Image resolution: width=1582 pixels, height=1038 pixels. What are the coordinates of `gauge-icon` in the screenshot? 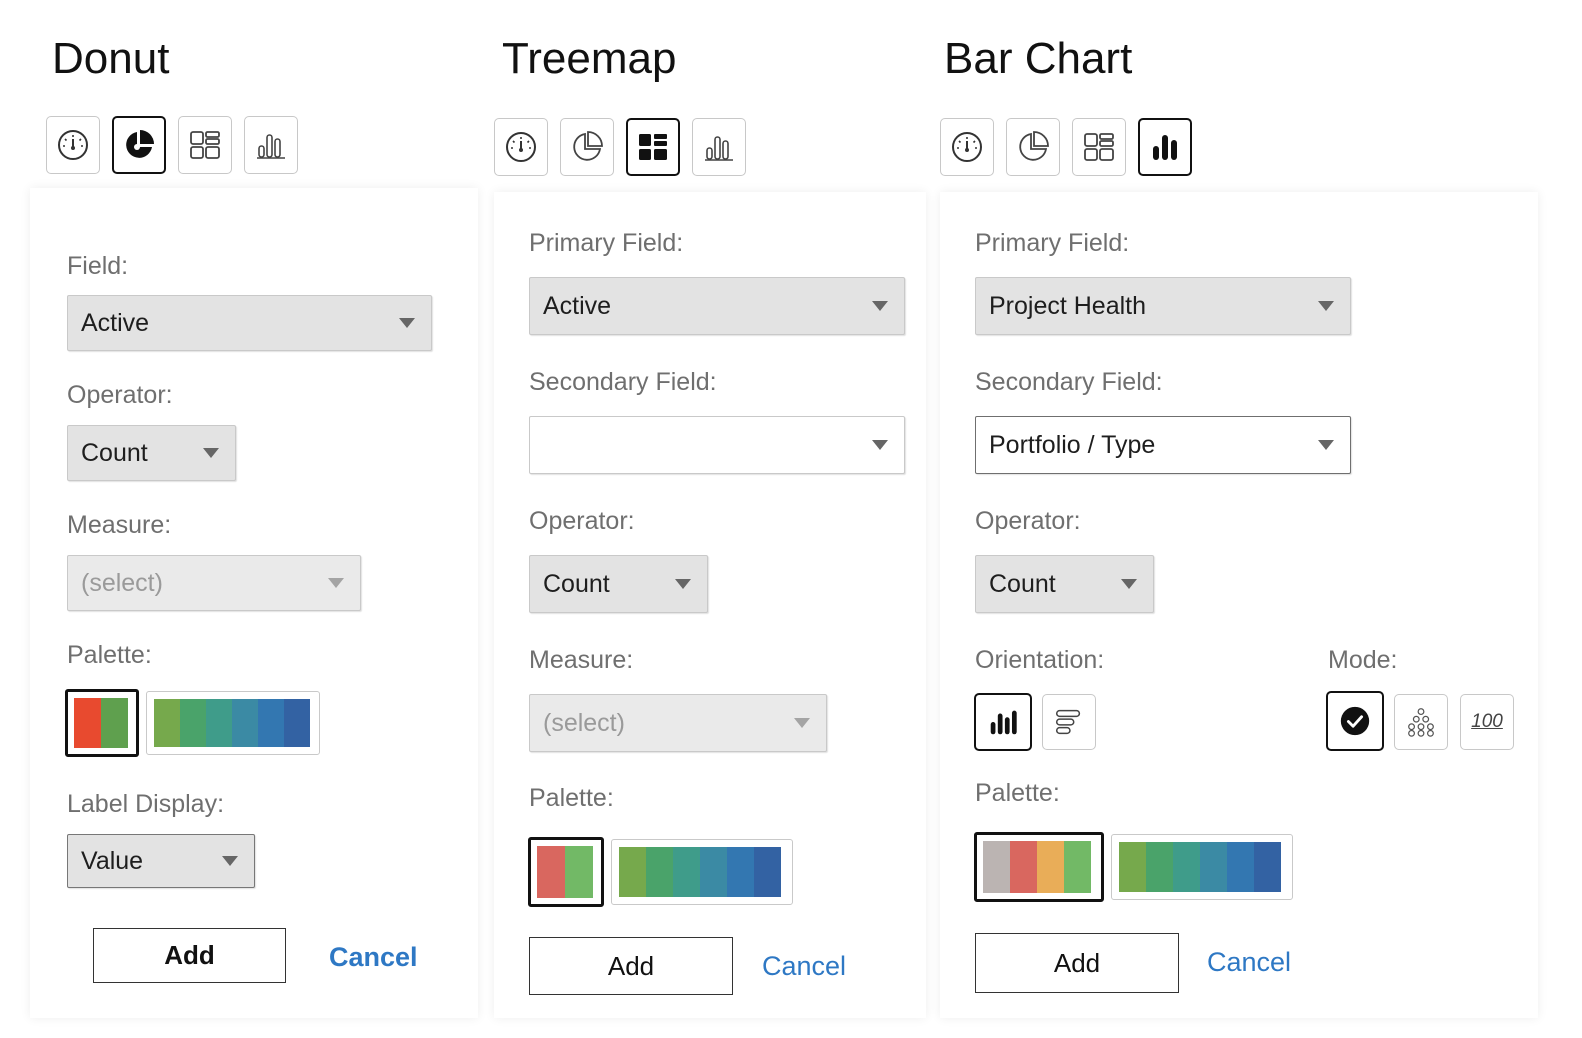 It's located at (521, 147).